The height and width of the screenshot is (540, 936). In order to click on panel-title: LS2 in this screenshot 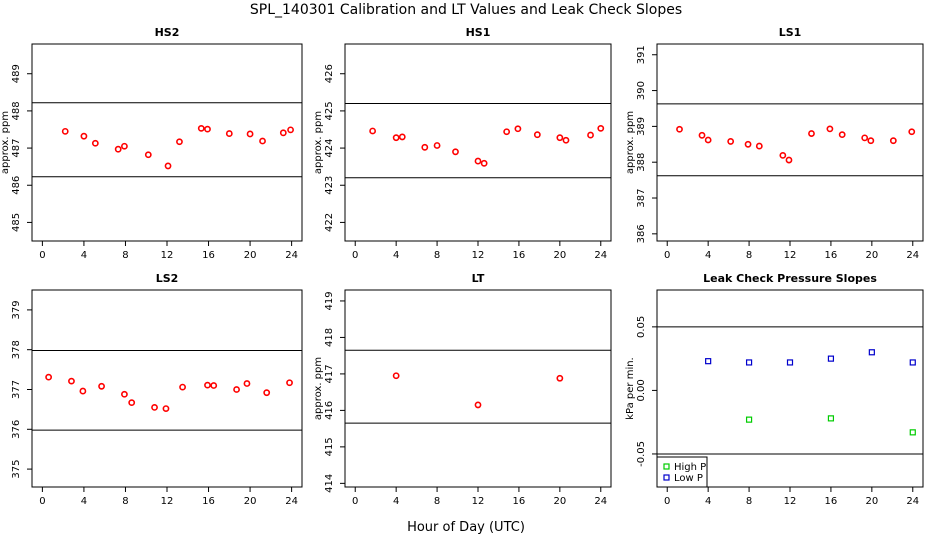, I will do `click(167, 278)`.